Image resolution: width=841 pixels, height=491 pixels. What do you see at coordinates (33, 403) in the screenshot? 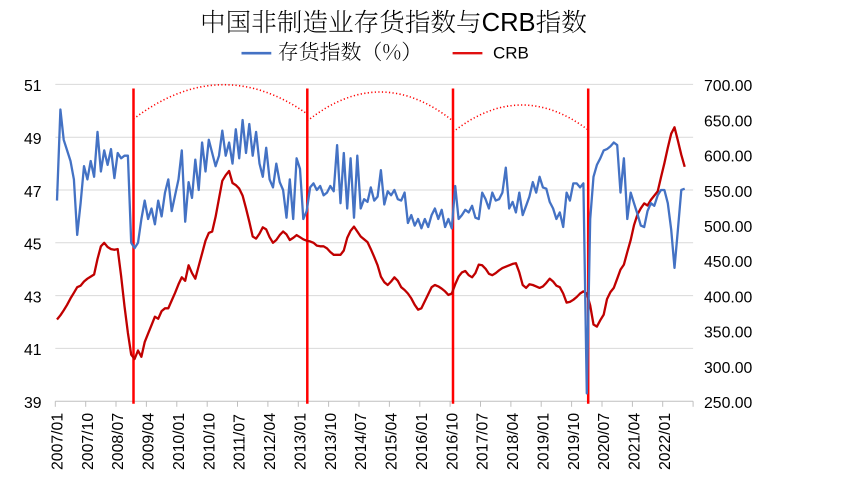
I see `svg-text: 39` at bounding box center [33, 403].